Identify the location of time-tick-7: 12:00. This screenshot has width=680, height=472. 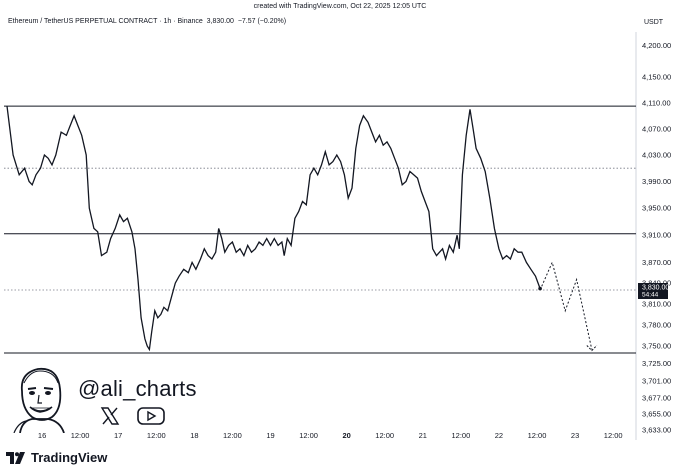
(308, 435).